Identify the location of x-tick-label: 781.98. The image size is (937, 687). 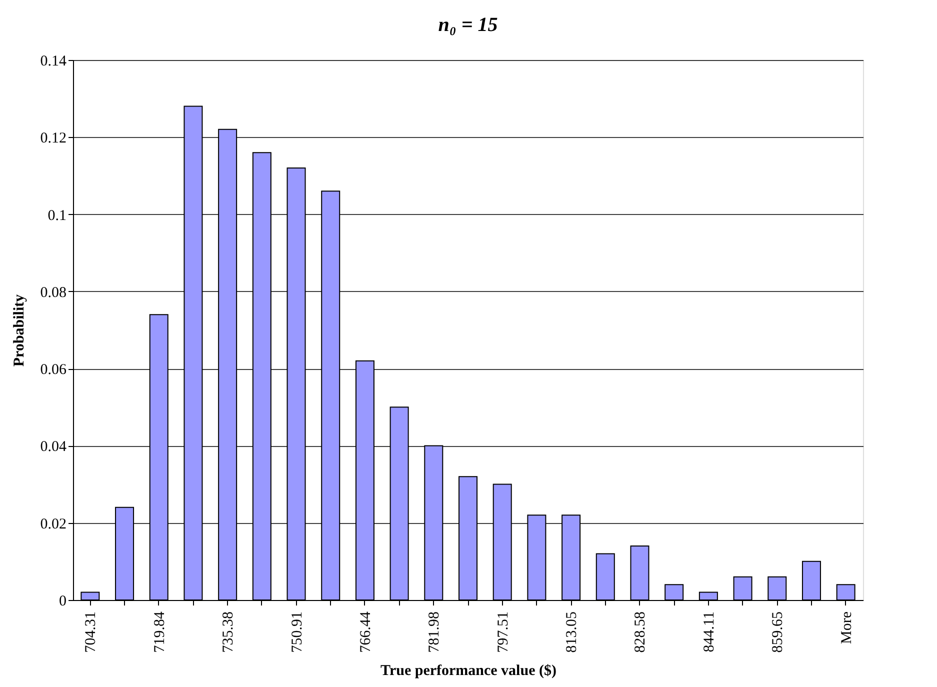
(434, 632).